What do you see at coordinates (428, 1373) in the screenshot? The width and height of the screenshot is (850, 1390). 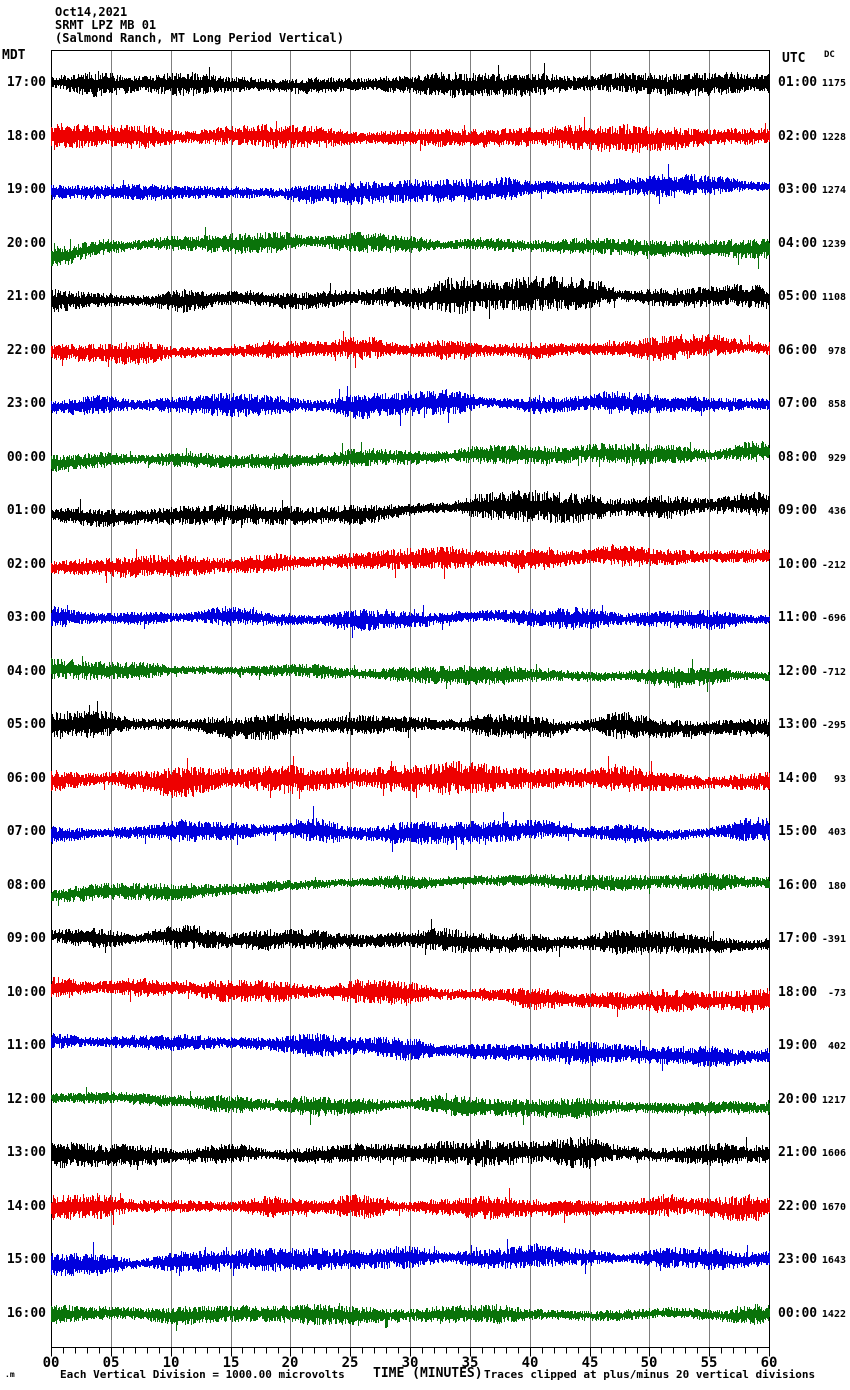 I see `x-axis-label: TIME (MINUTES)` at bounding box center [428, 1373].